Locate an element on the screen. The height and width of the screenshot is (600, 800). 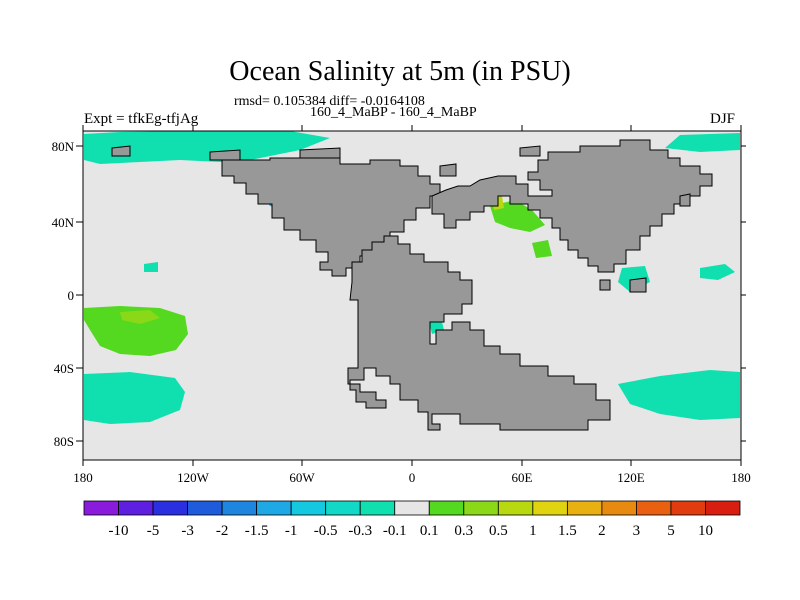
lon-tick-label: 60W is located at coordinates (302, 477).